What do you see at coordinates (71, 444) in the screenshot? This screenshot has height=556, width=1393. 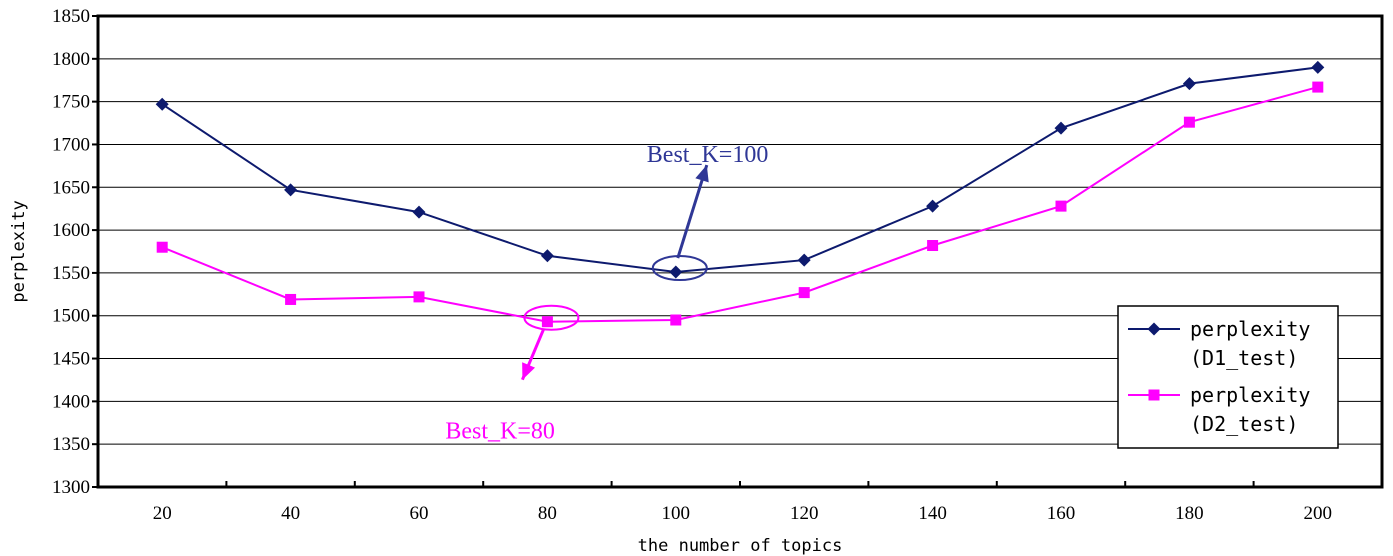 I see `y-tick-label: 1350` at bounding box center [71, 444].